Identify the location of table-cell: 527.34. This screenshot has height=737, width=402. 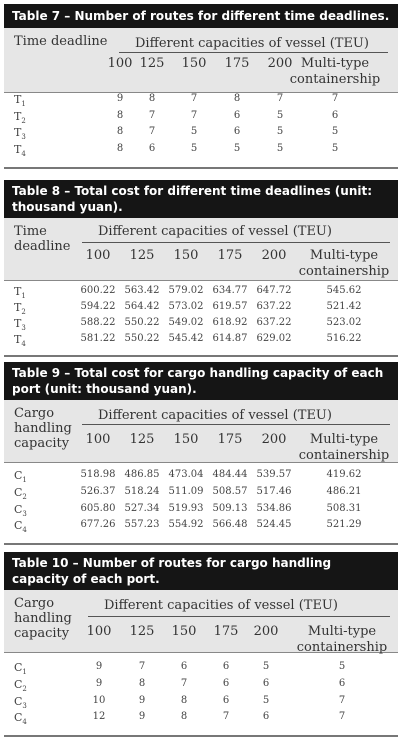
(142, 508).